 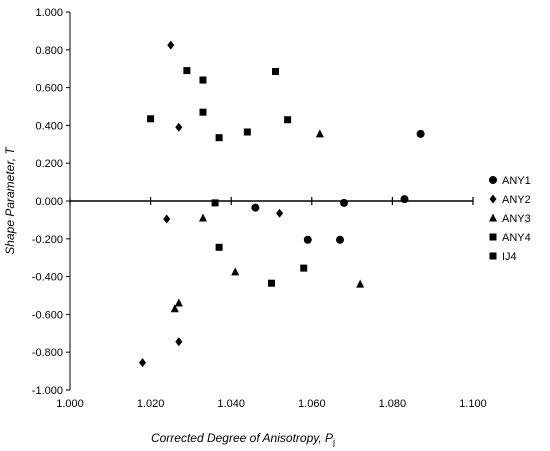 What do you see at coordinates (509, 257) in the screenshot?
I see `legend-label-ij4: IJ4` at bounding box center [509, 257].